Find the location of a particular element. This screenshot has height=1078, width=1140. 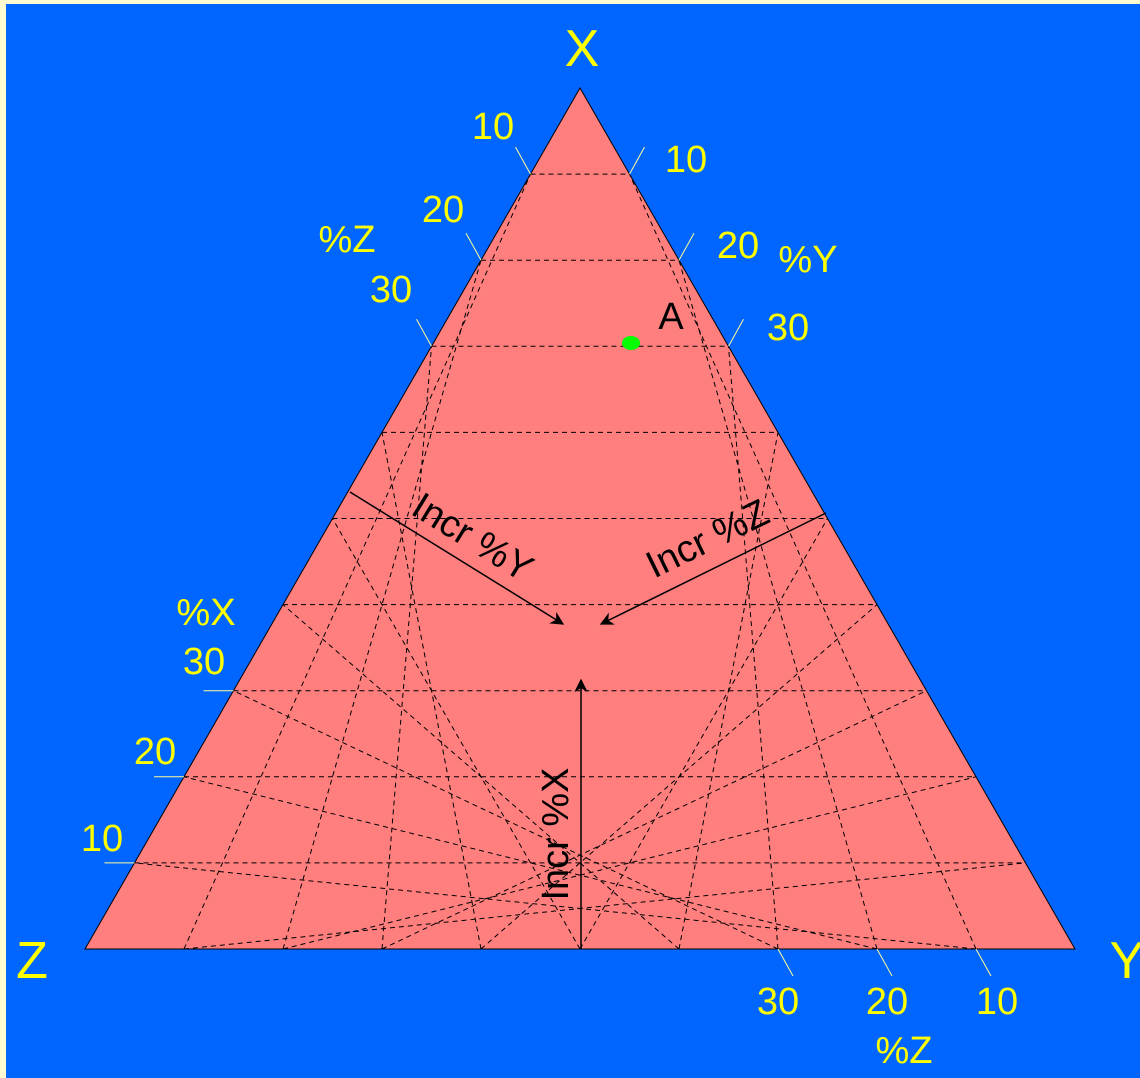

point-a-label: A is located at coordinates (671, 317).